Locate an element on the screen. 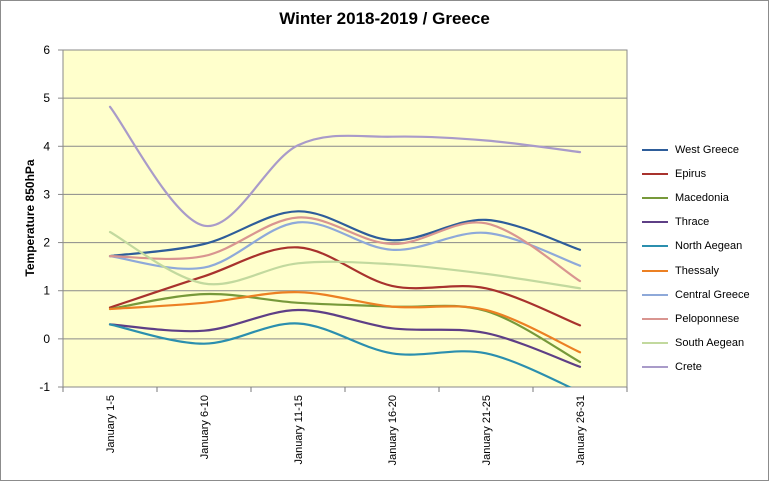  legend-item-thessaly: Thessaly is located at coordinates (704, 270).